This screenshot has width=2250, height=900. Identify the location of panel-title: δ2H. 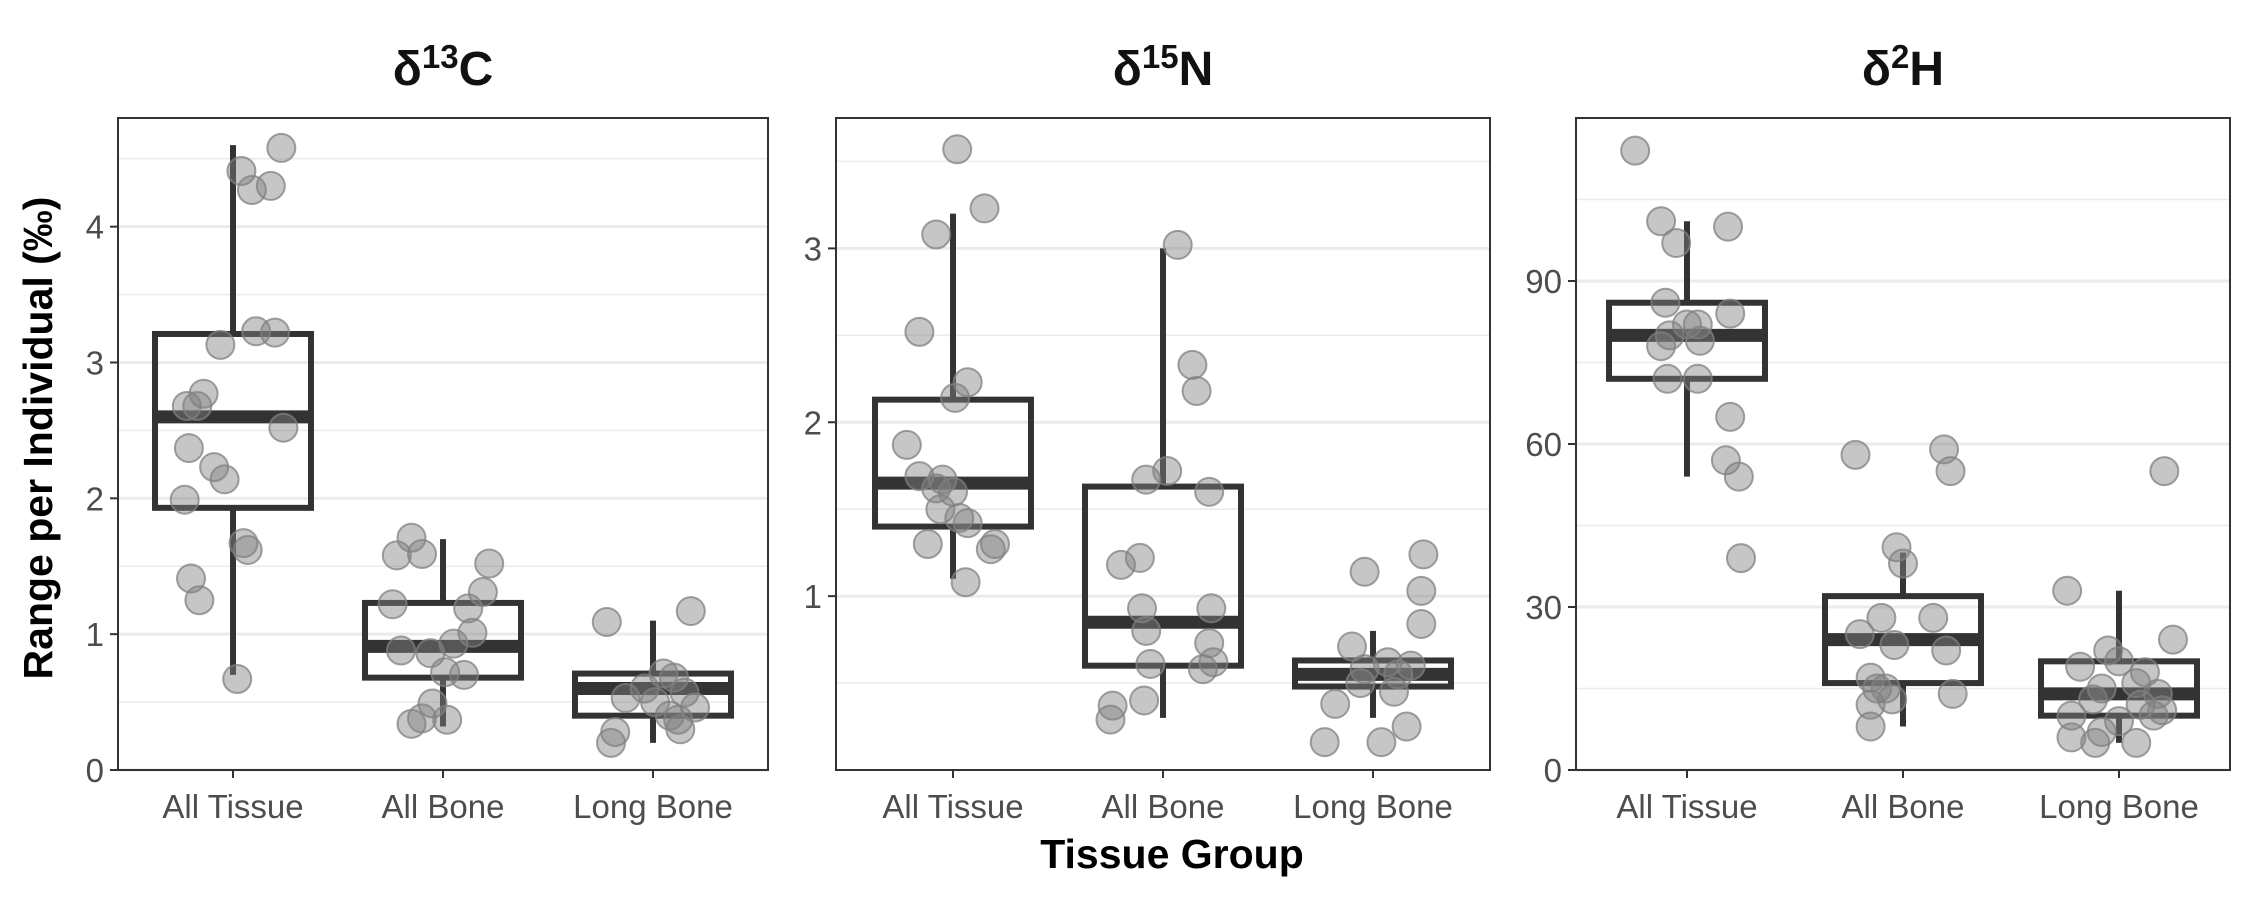
(1903, 67).